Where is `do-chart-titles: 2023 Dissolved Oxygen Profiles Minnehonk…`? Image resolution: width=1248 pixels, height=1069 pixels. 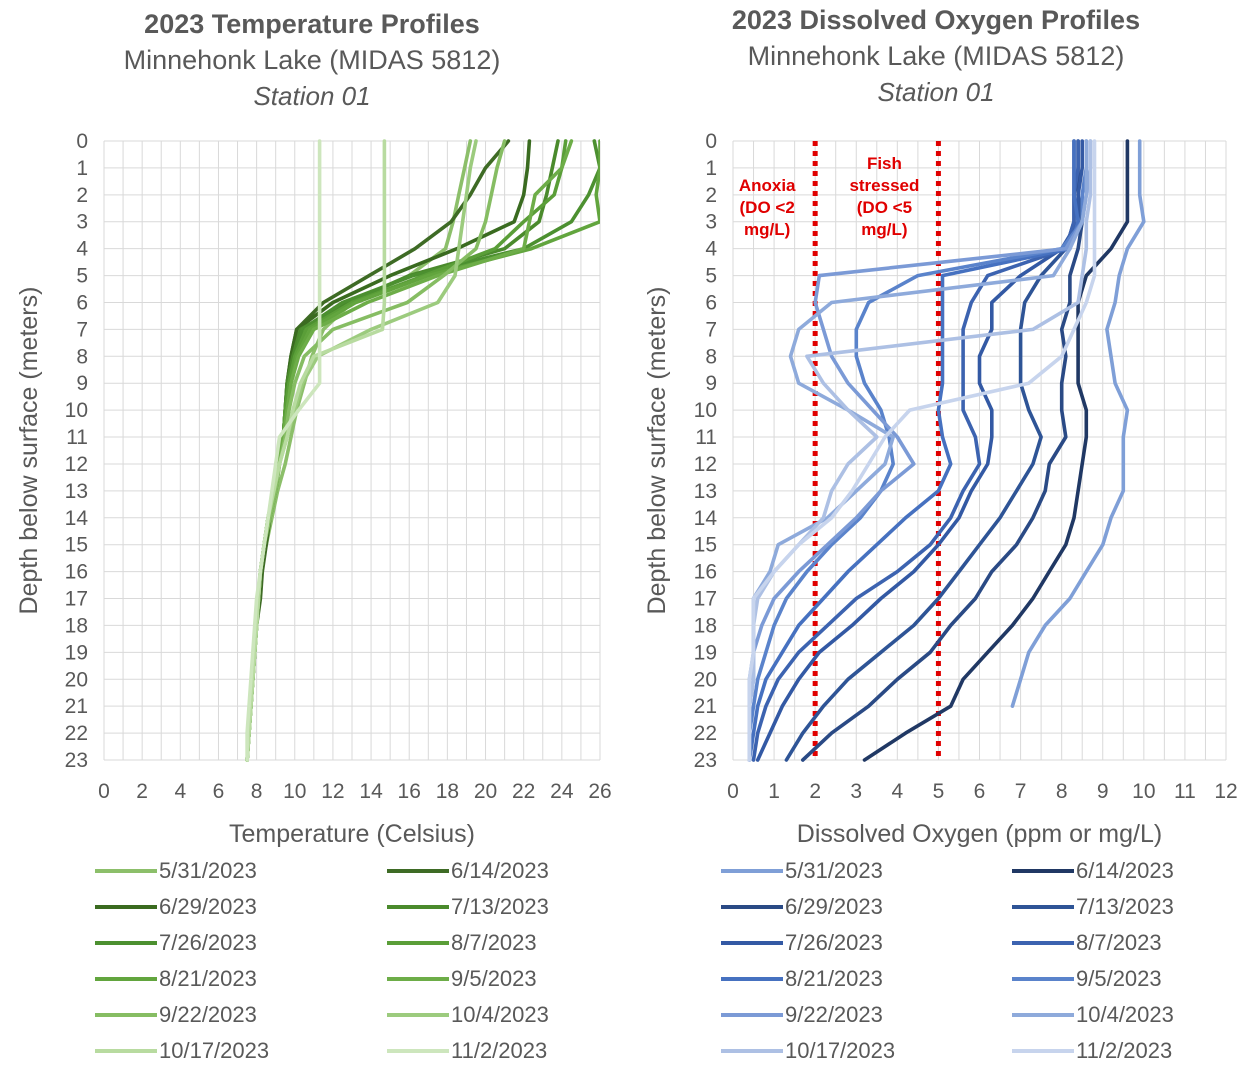 do-chart-titles: 2023 Dissolved Oxygen Profiles Minnehonk… is located at coordinates (936, 56).